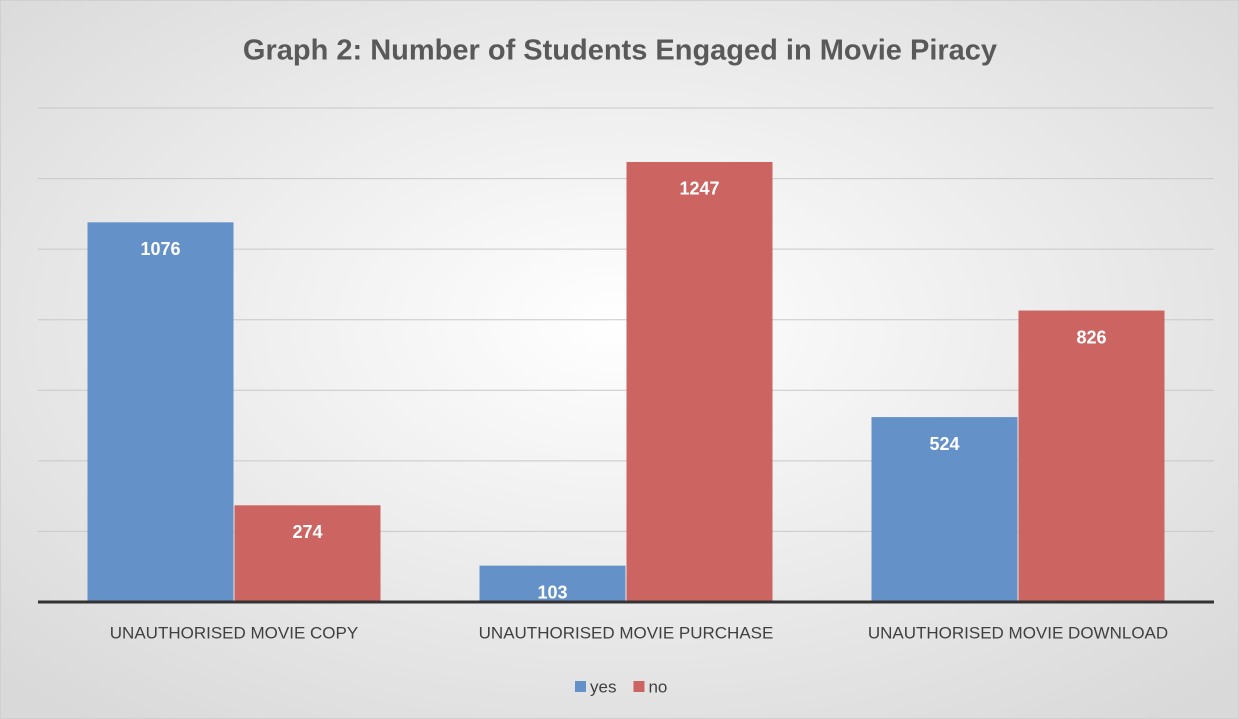 This screenshot has width=1239, height=719. Describe the element at coordinates (603, 686) in the screenshot. I see `legend-label: yes` at that location.